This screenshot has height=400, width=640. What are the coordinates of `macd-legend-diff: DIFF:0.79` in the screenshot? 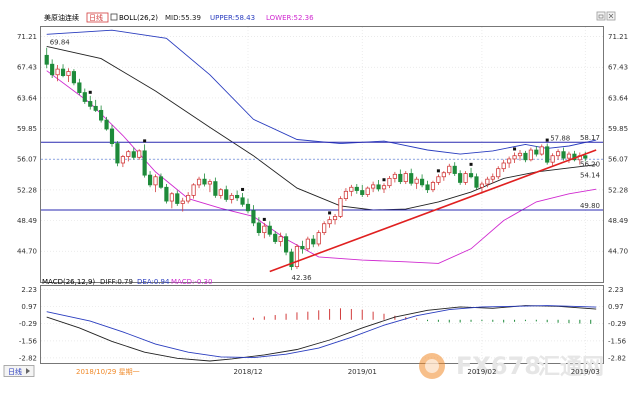 It's located at (116, 282).